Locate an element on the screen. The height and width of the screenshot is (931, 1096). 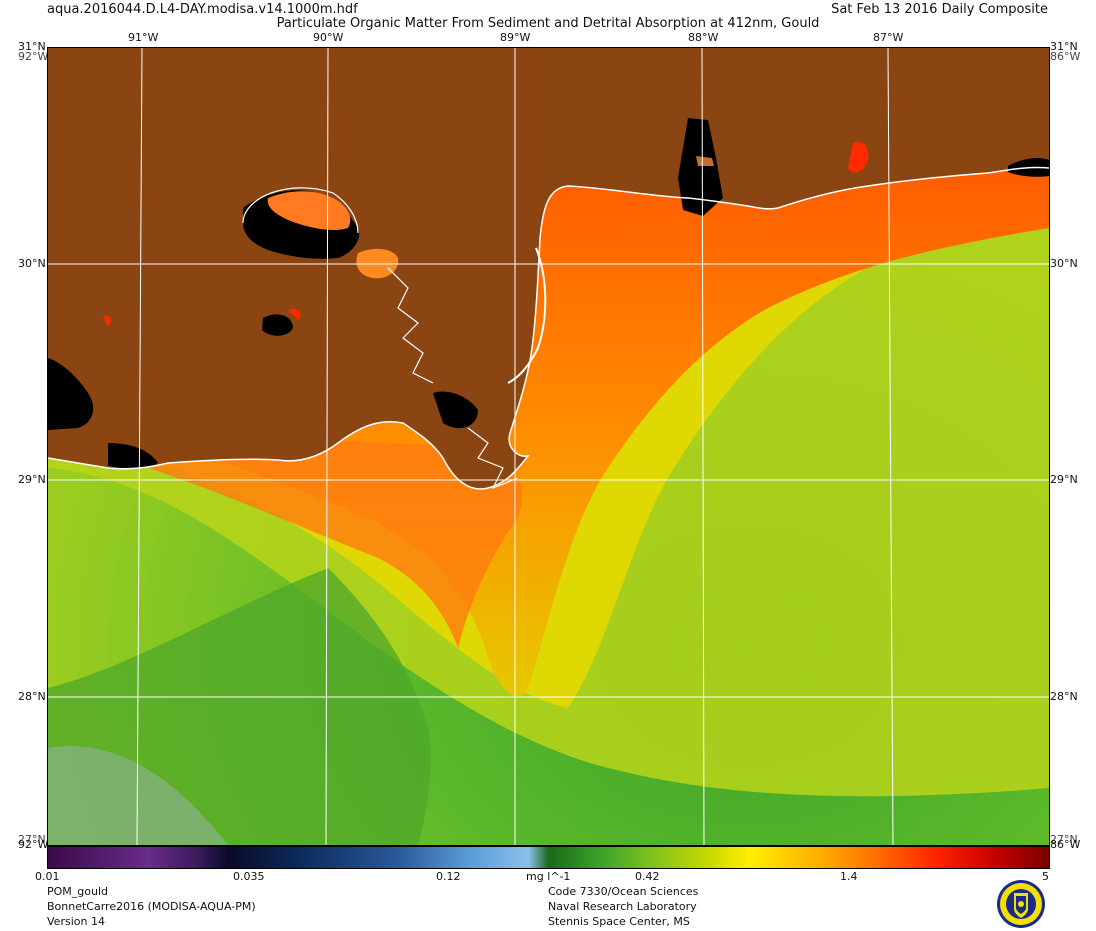
mobile-bay-nodata is located at coordinates (700, 167).